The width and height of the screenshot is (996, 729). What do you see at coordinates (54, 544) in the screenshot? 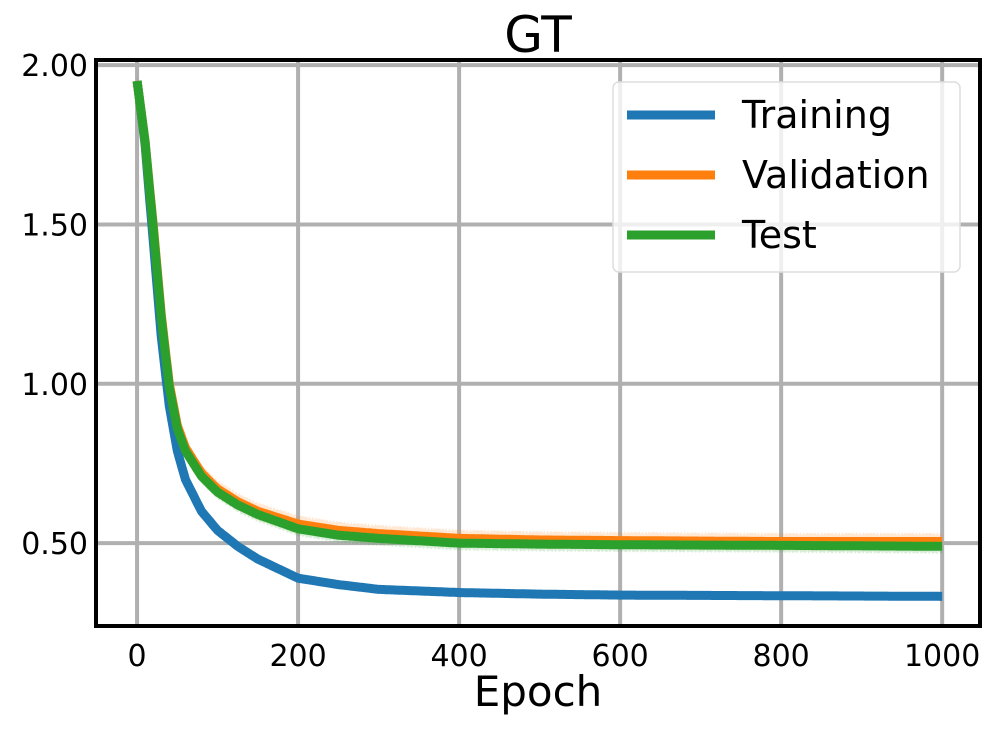
I see `y-tick-label: 0.50` at bounding box center [54, 544].